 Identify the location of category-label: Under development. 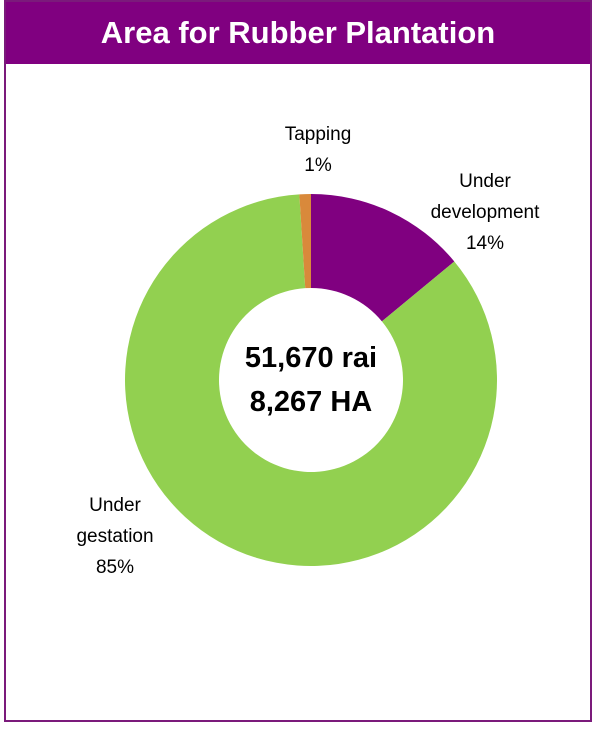
(485, 197).